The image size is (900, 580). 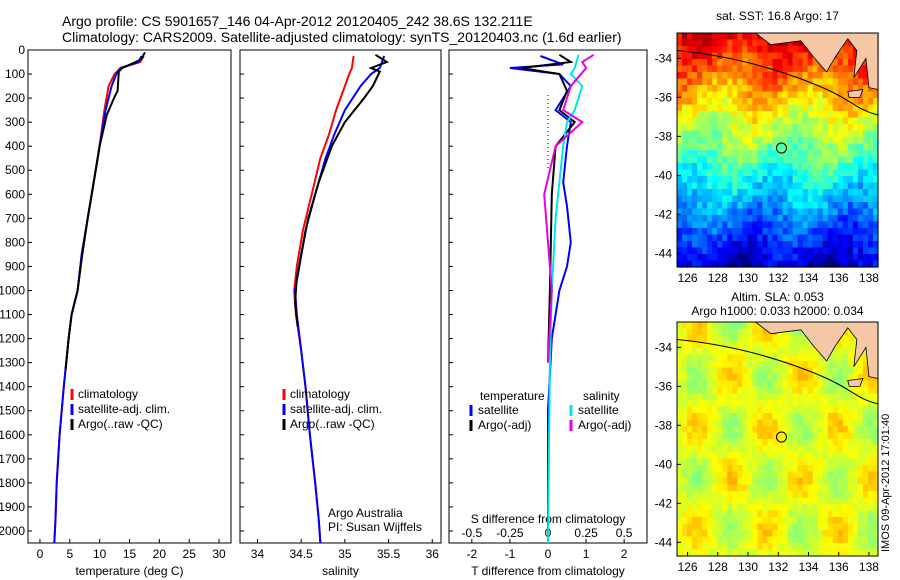 I want to click on y-tick-label: 700, so click(x=15, y=218).